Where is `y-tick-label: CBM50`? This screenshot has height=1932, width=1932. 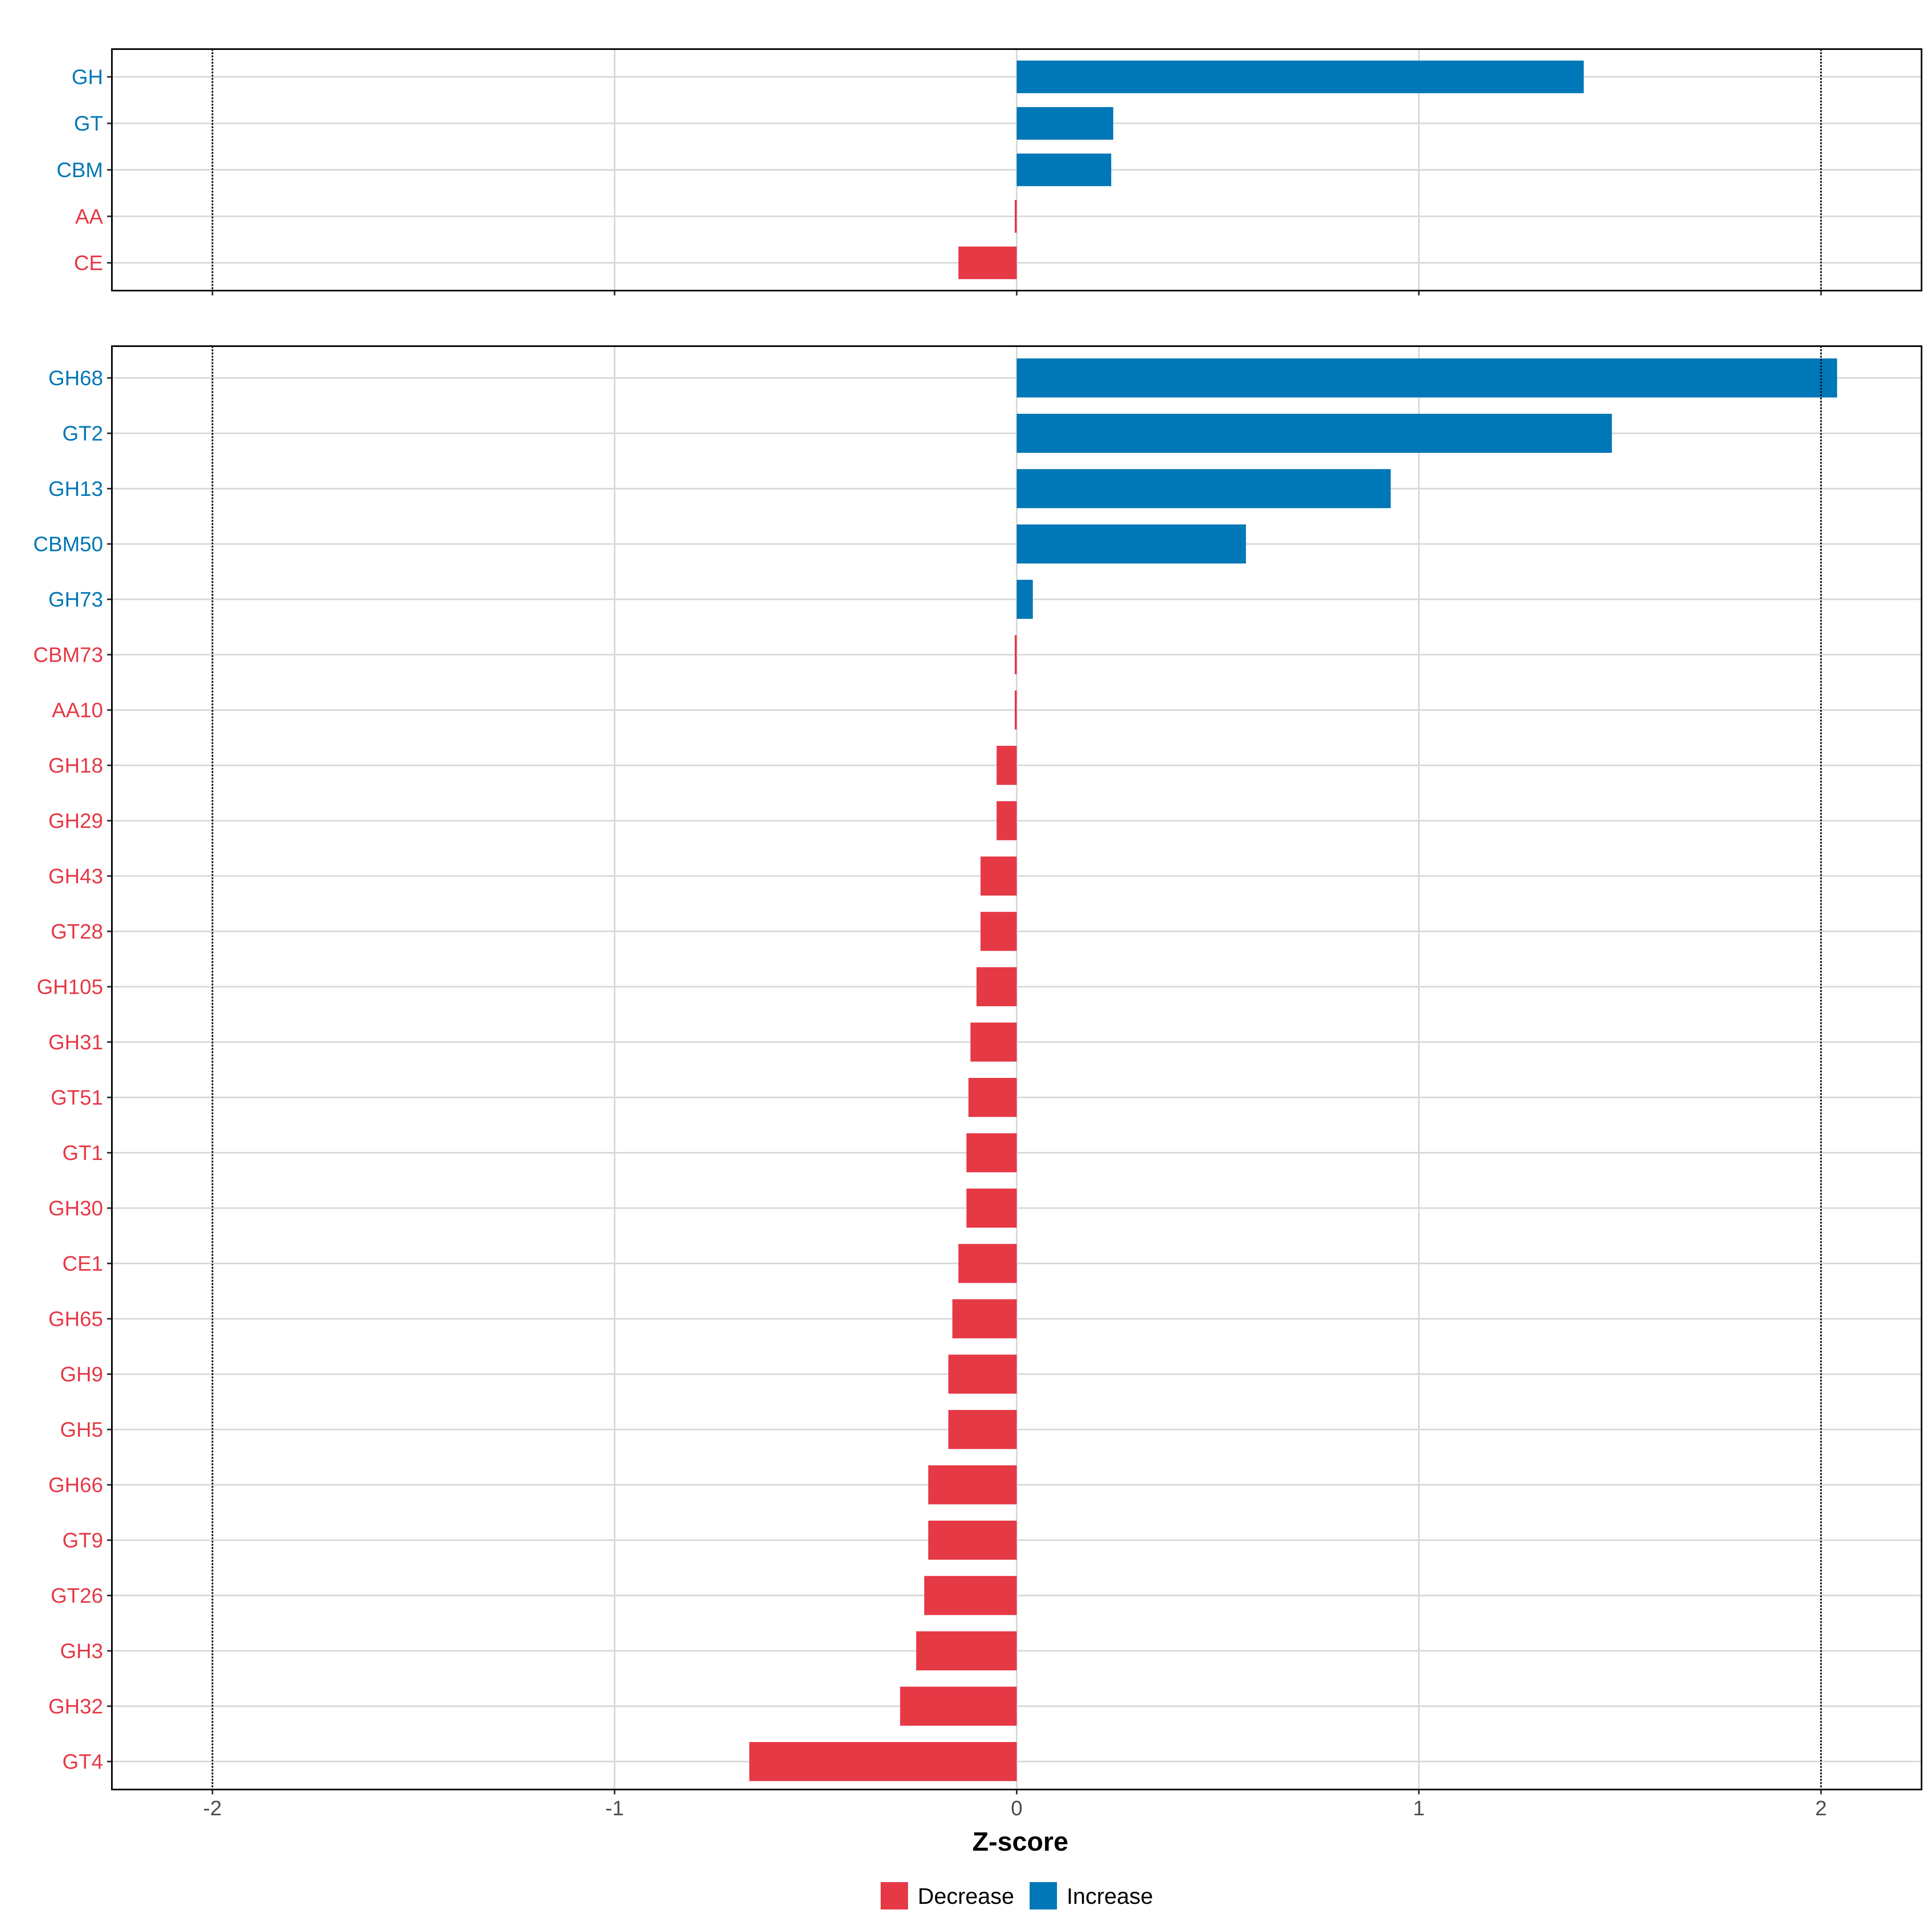
y-tick-label: CBM50 is located at coordinates (68, 544).